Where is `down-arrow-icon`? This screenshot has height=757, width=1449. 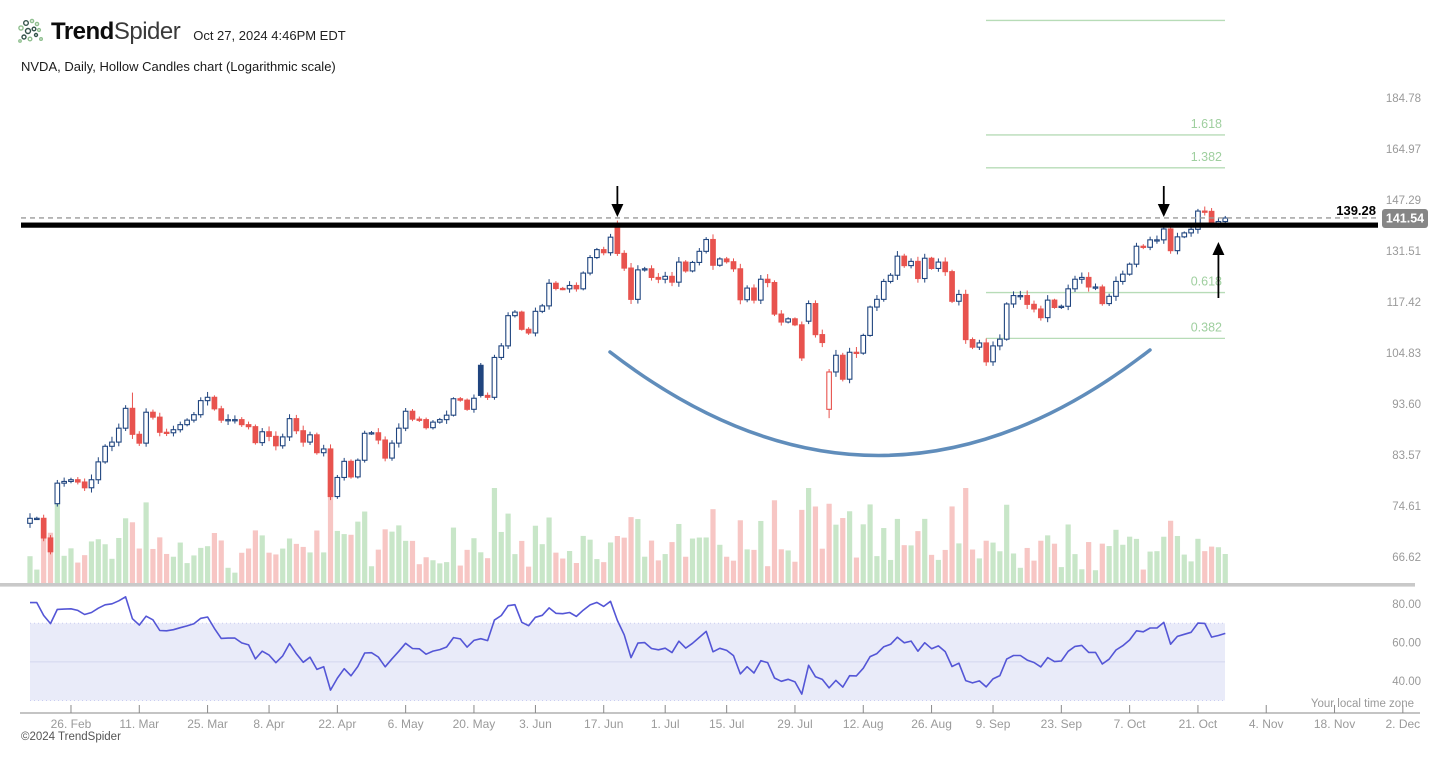 down-arrow-icon is located at coordinates (1163, 210).